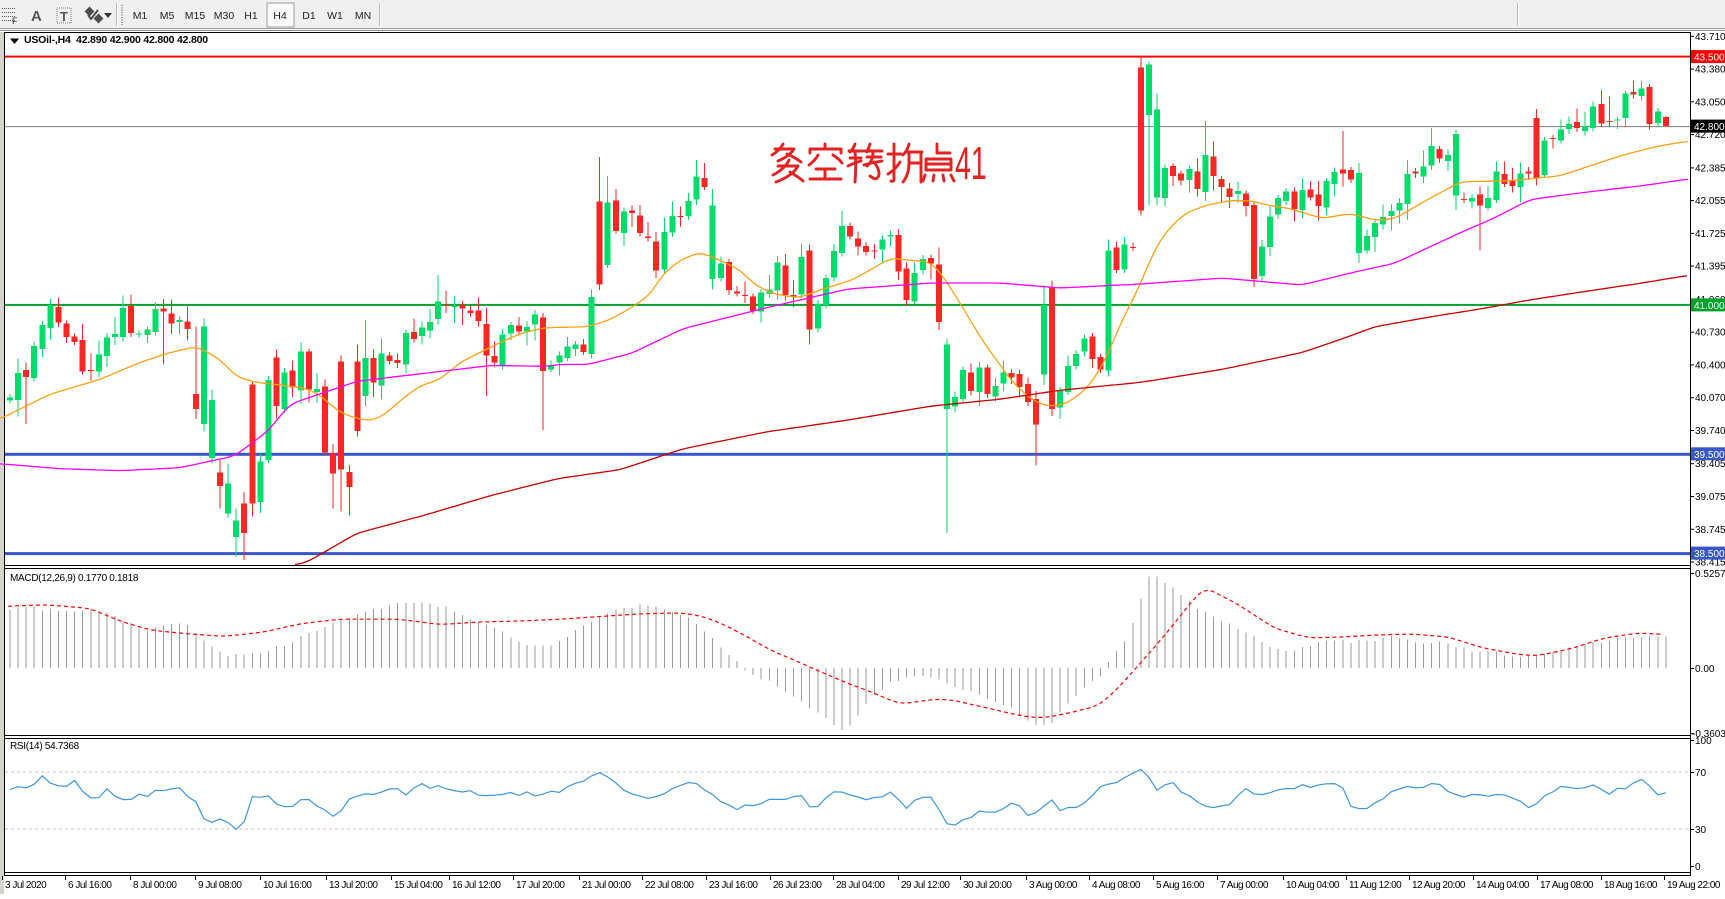 Image resolution: width=1725 pixels, height=899 pixels. Describe the element at coordinates (36, 16) in the screenshot. I see `svg-text: A` at that location.